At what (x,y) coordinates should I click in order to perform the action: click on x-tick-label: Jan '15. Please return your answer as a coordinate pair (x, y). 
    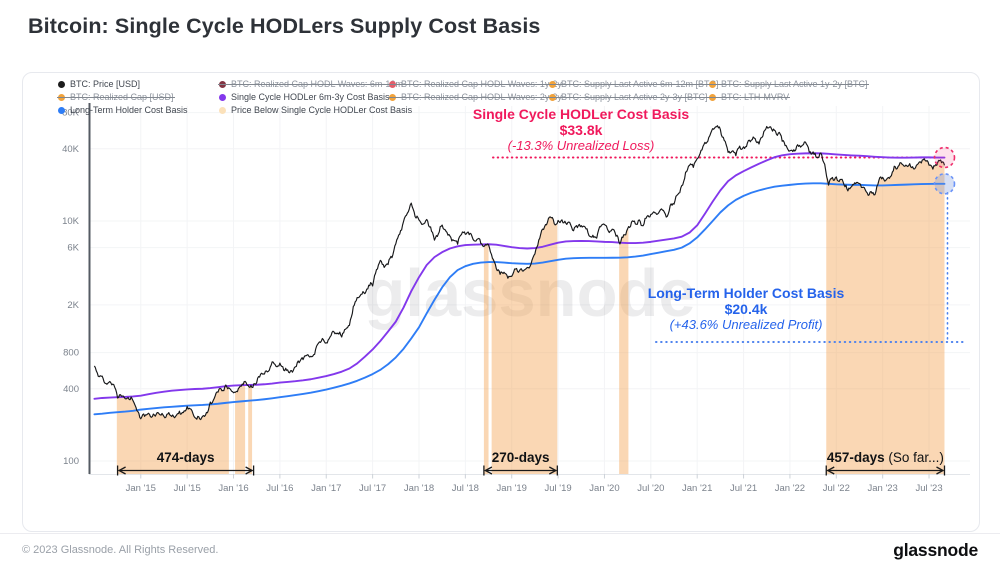
    Looking at the image, I should click on (141, 488).